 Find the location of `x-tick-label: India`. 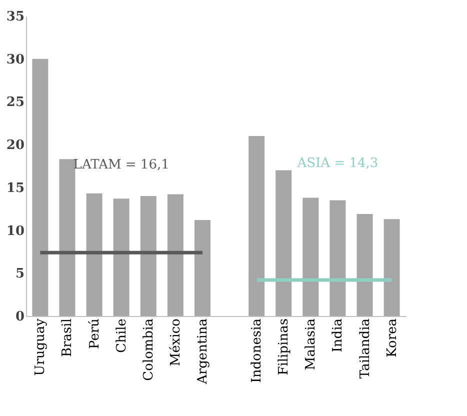

x-tick-label: India is located at coordinates (338, 335).